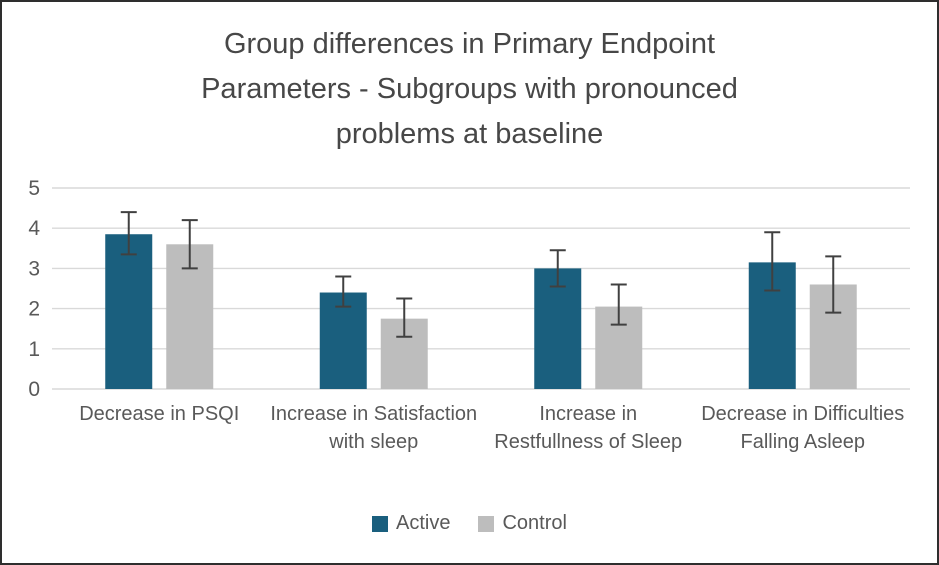  Describe the element at coordinates (159, 414) in the screenshot. I see `category-label-0: Decrease in PSQI` at that location.